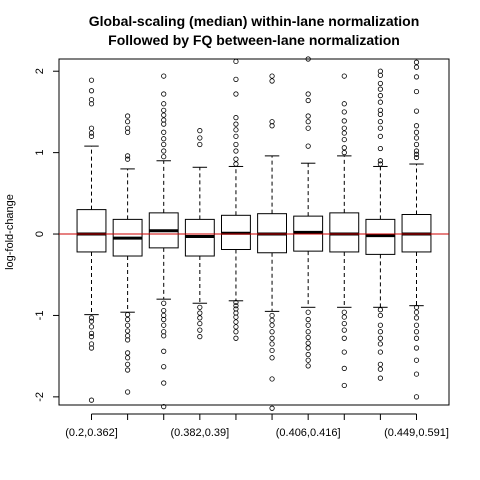 This screenshot has height=480, width=480. I want to click on x-tick-label: (0.449,0.591], so click(416, 433).